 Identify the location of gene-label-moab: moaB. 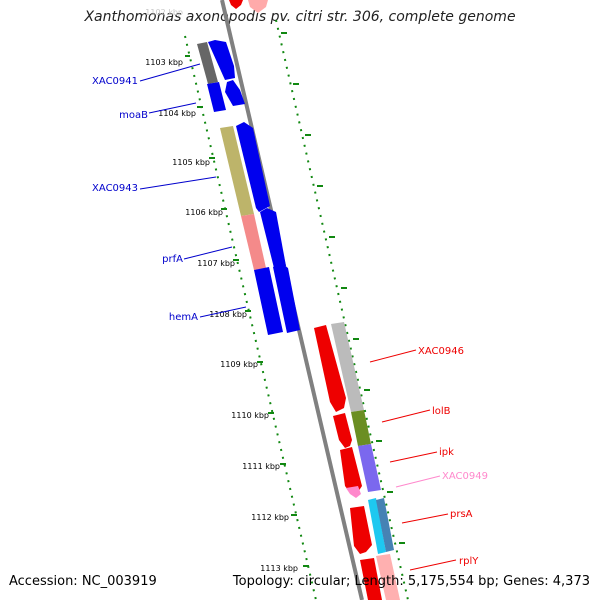
(133, 115).